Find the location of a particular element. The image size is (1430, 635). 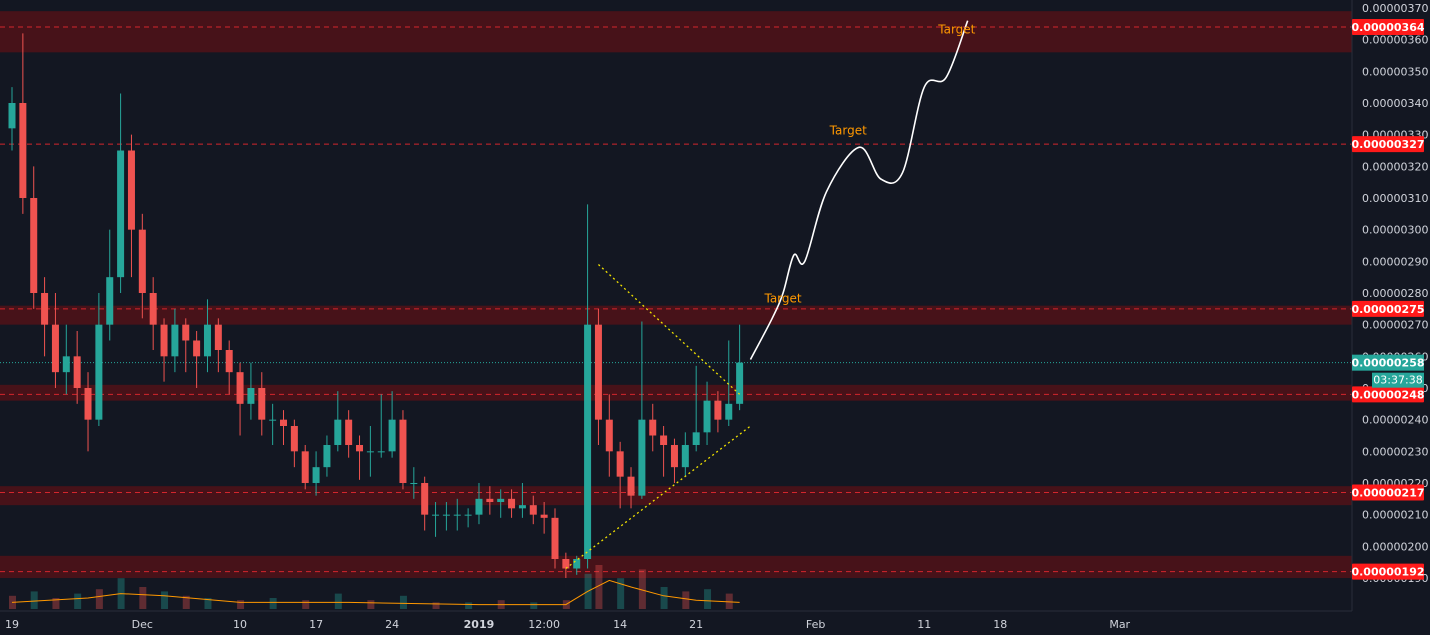

projection-path is located at coordinates (859, 190).